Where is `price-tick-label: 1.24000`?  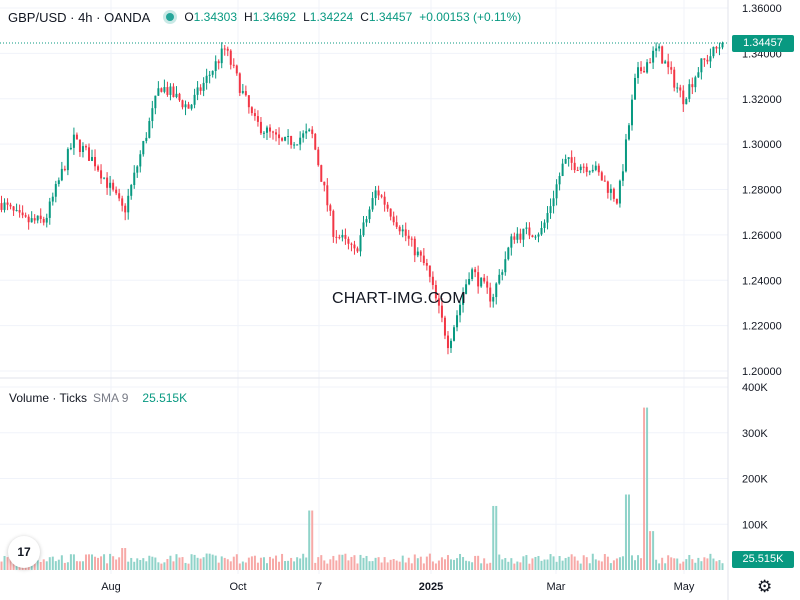 price-tick-label: 1.24000 is located at coordinates (762, 281).